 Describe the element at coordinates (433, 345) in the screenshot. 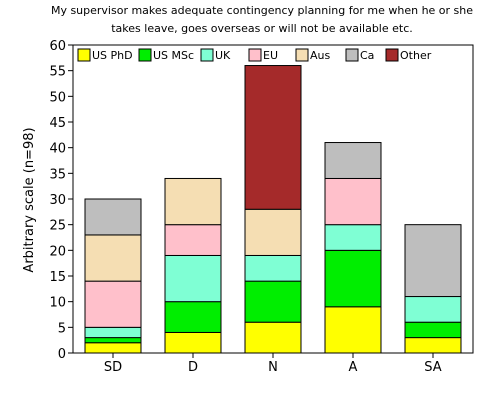

I see `bar-segment-sa-us-phd` at that location.